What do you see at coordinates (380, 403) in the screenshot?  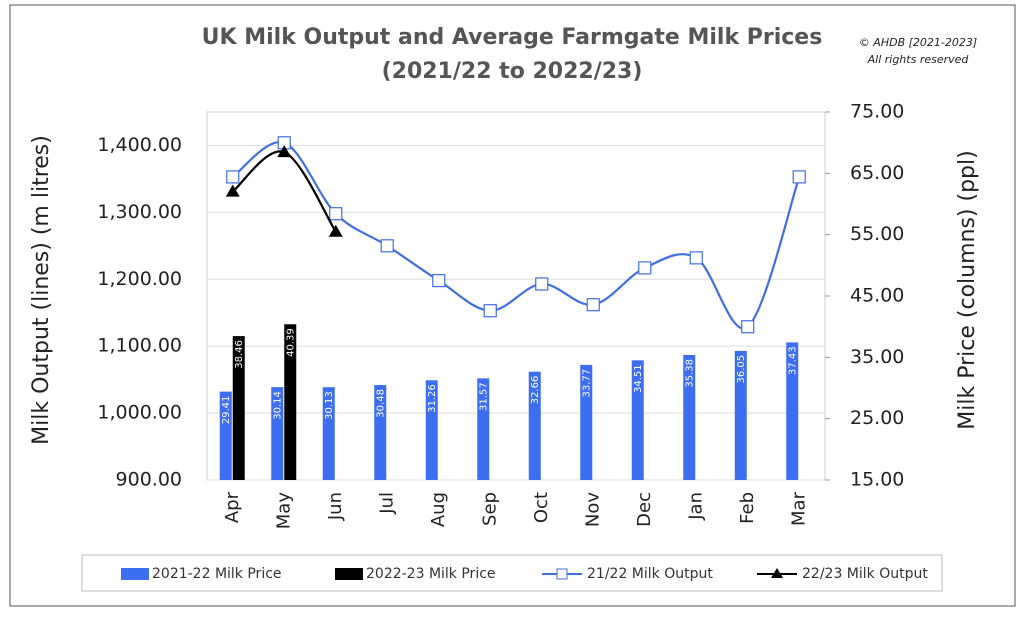 I see `value-label: 30.48` at bounding box center [380, 403].